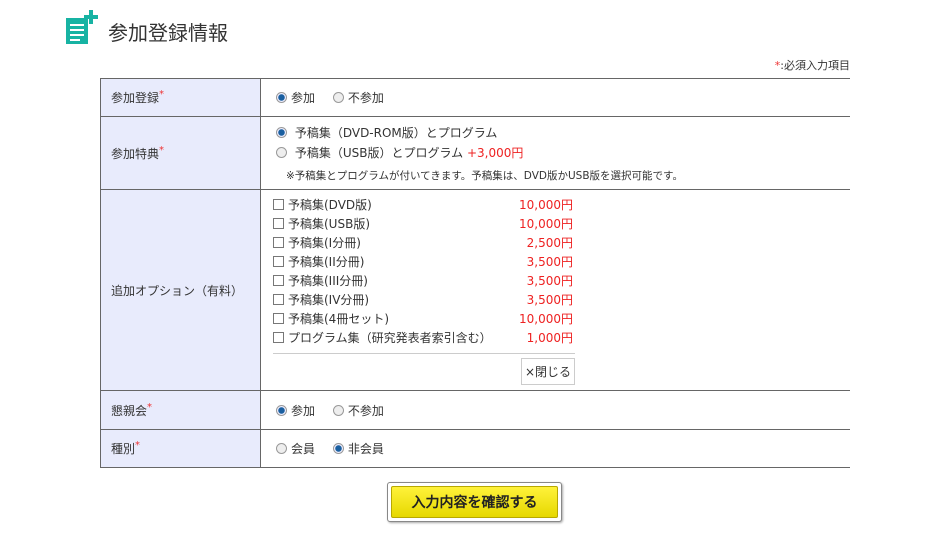 The height and width of the screenshot is (547, 950). Describe the element at coordinates (326, 262) in the screenshot. I see `option-name: 予稿集(II分冊)` at that location.